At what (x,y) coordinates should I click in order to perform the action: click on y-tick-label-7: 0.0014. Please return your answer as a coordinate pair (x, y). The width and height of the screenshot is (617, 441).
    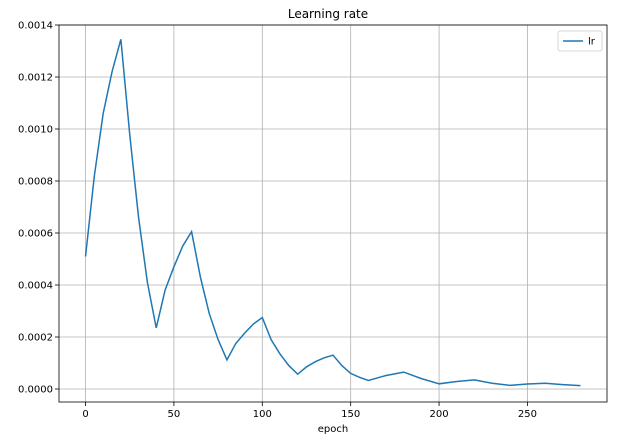
    Looking at the image, I should click on (35, 26).